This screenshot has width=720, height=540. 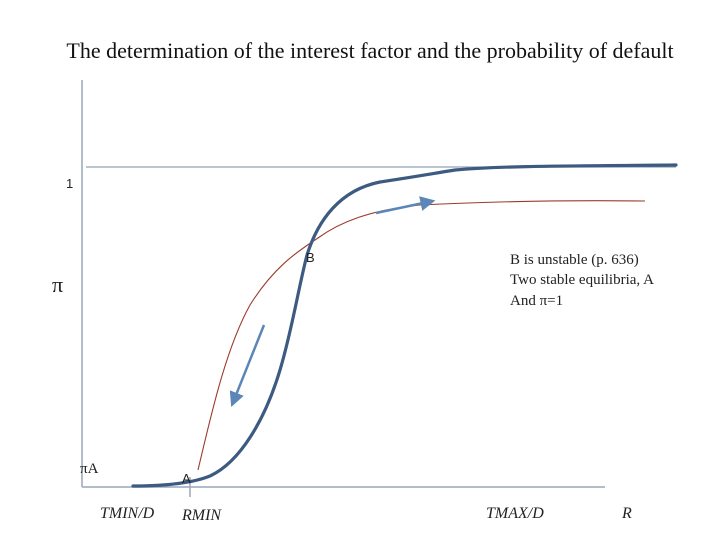 What do you see at coordinates (310, 257) in the screenshot?
I see `point-b-label: B` at bounding box center [310, 257].